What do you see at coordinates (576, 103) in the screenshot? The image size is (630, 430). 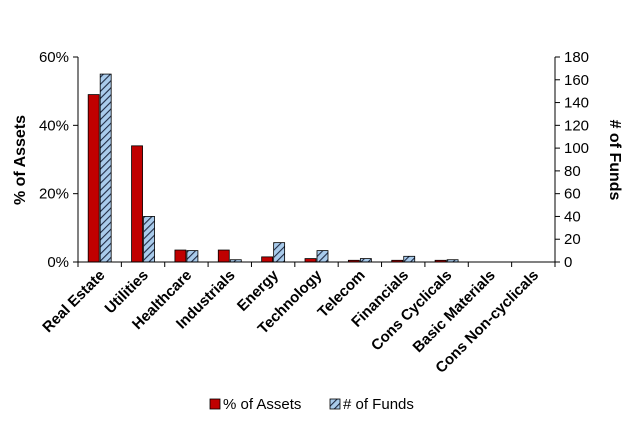 I see `right-tick-label: 140` at bounding box center [576, 103].